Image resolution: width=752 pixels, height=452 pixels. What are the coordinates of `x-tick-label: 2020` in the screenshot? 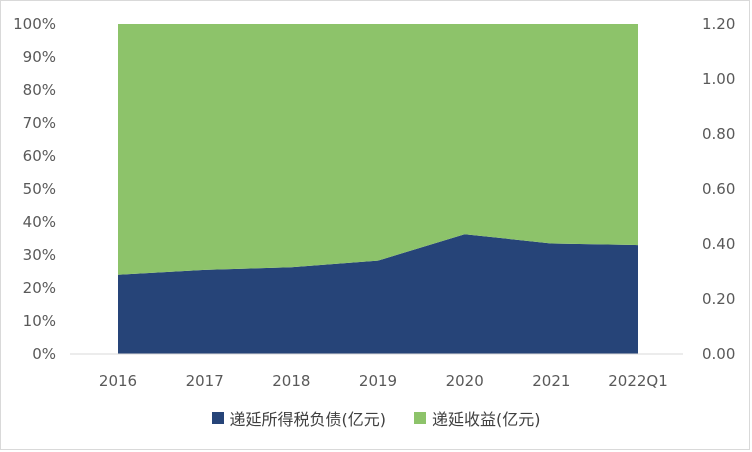 It's located at (465, 381).